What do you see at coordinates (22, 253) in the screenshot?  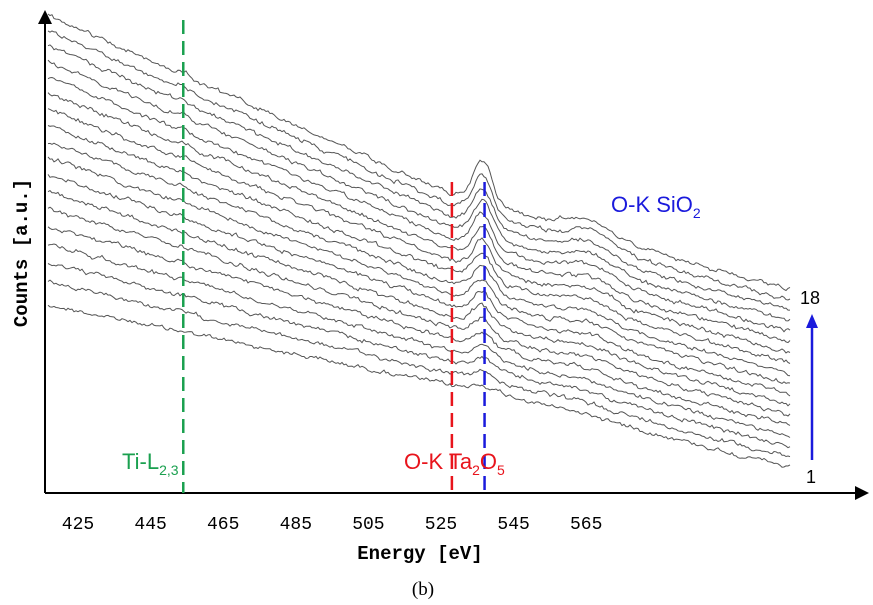 I see `y-axis-label: Counts [a.u.]` at bounding box center [22, 253].